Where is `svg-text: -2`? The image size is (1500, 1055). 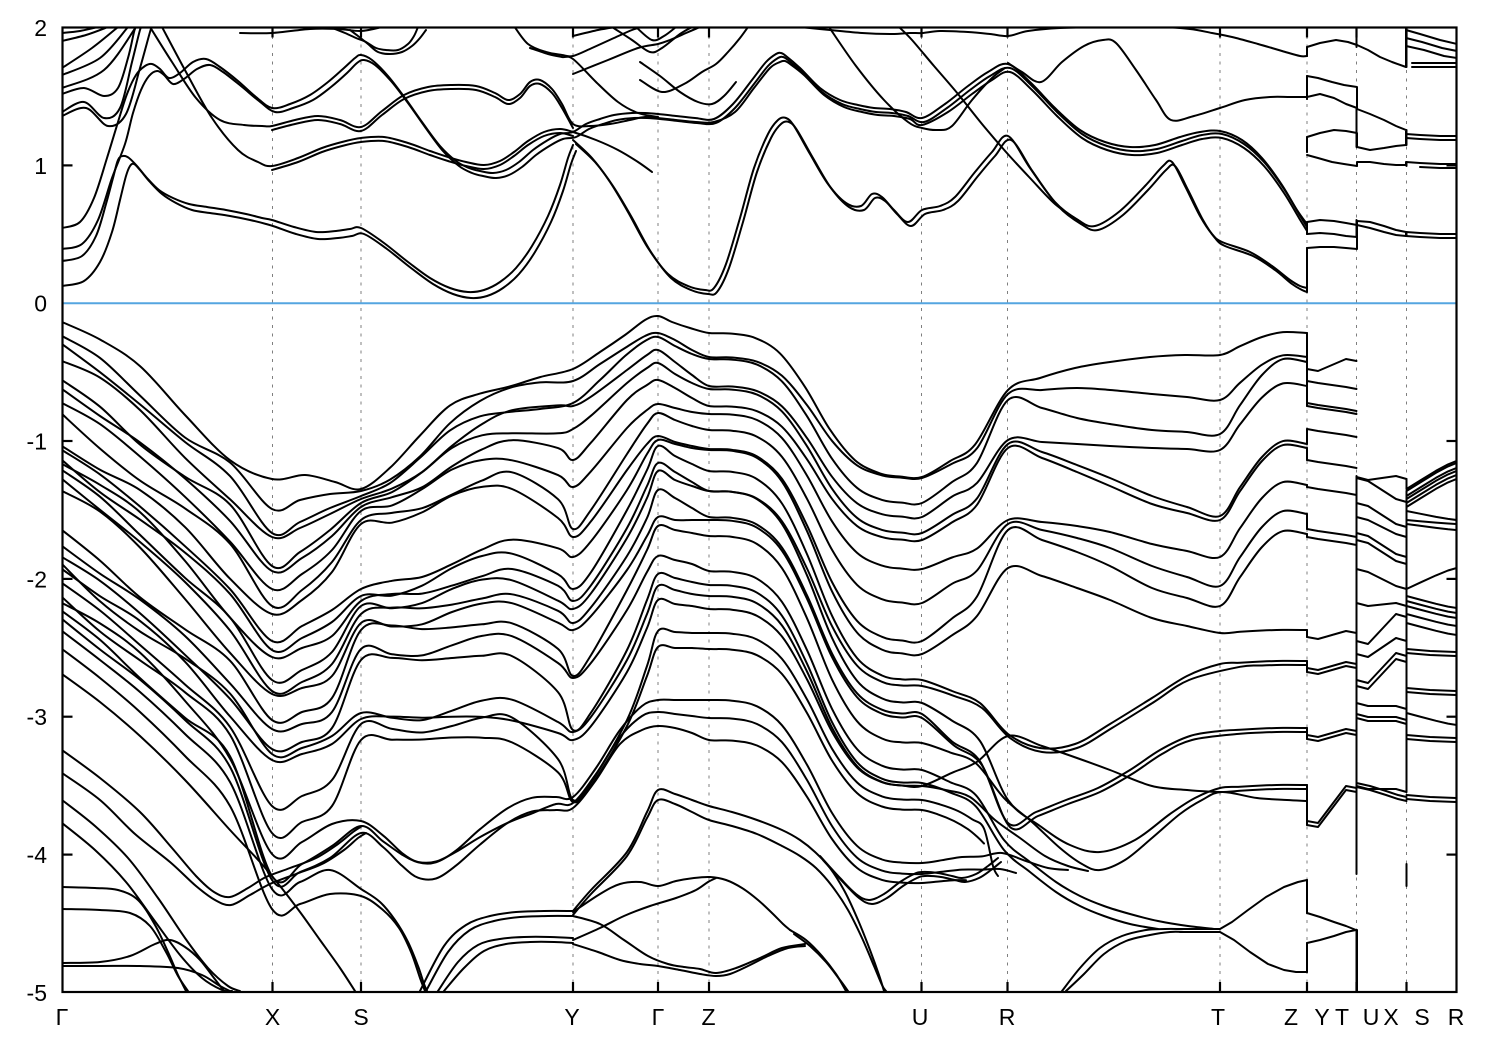 svg-text: -2 is located at coordinates (37, 579).